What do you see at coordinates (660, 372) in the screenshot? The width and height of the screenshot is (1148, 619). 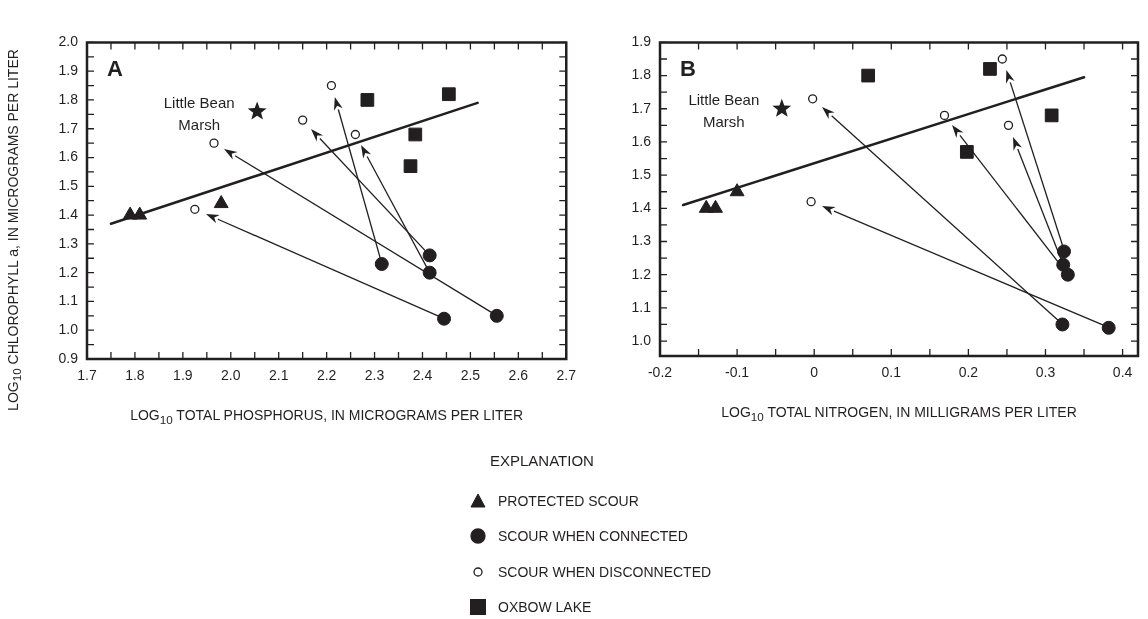 I see `x-tick-label: -0.2` at bounding box center [660, 372].